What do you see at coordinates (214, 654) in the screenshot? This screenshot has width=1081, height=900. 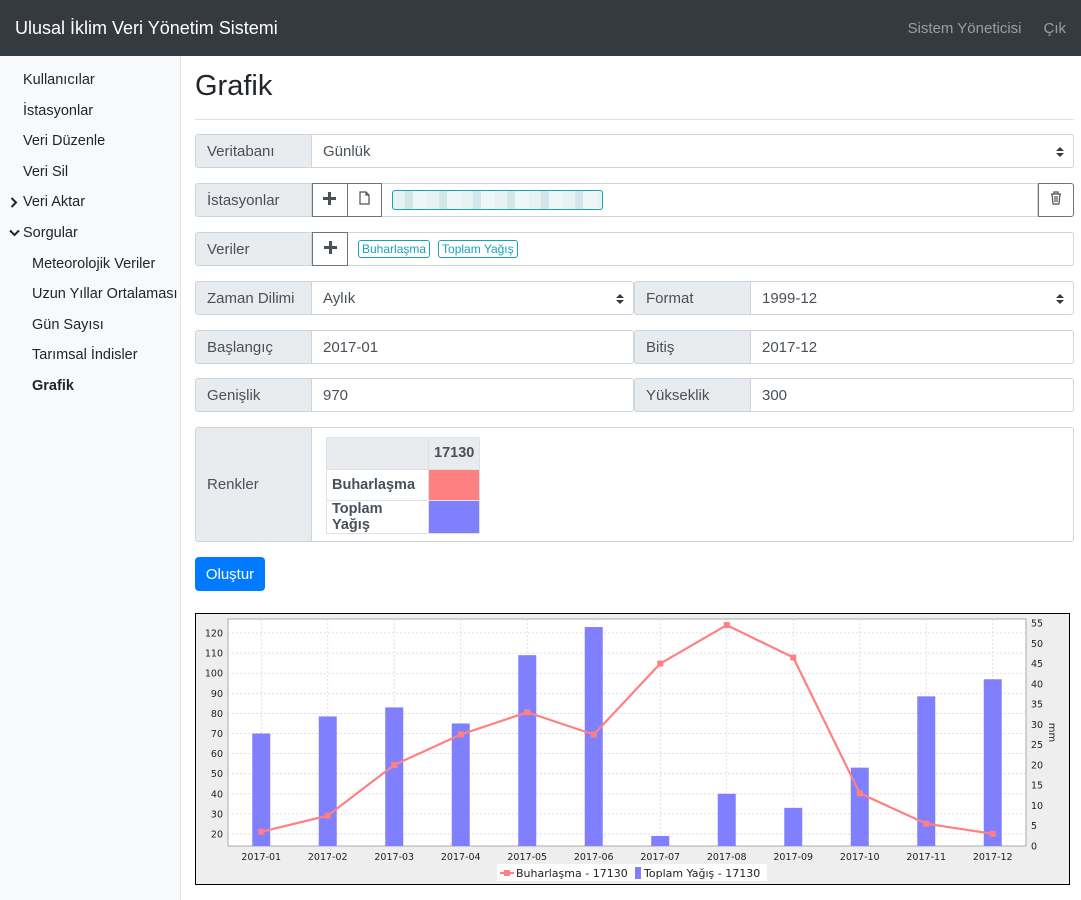 I see `y-left-tick-label: 110` at bounding box center [214, 654].